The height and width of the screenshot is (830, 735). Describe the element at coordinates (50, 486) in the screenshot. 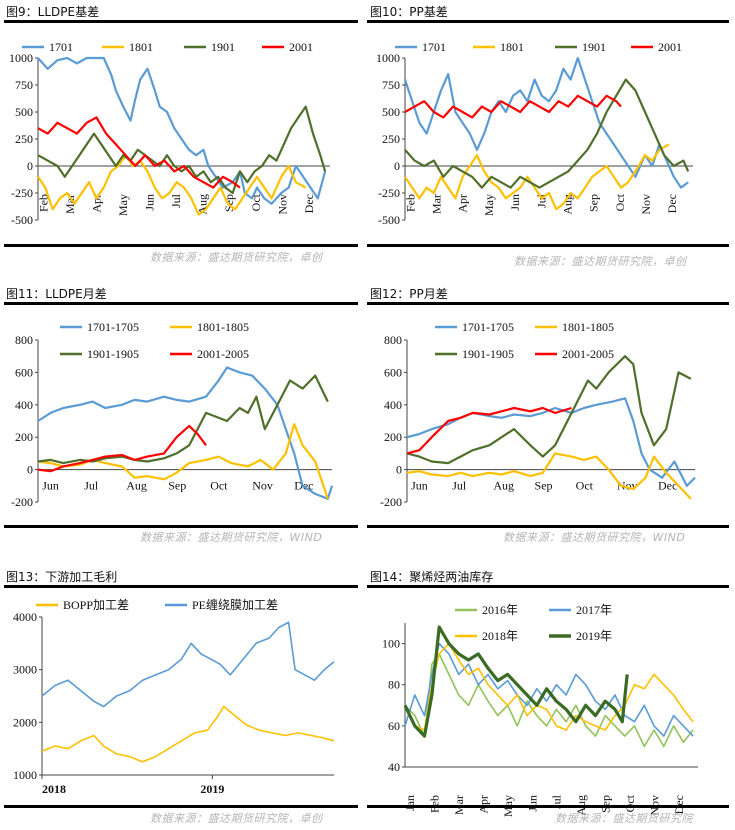

I see `x-tick-label-c11-0: Jun` at that location.